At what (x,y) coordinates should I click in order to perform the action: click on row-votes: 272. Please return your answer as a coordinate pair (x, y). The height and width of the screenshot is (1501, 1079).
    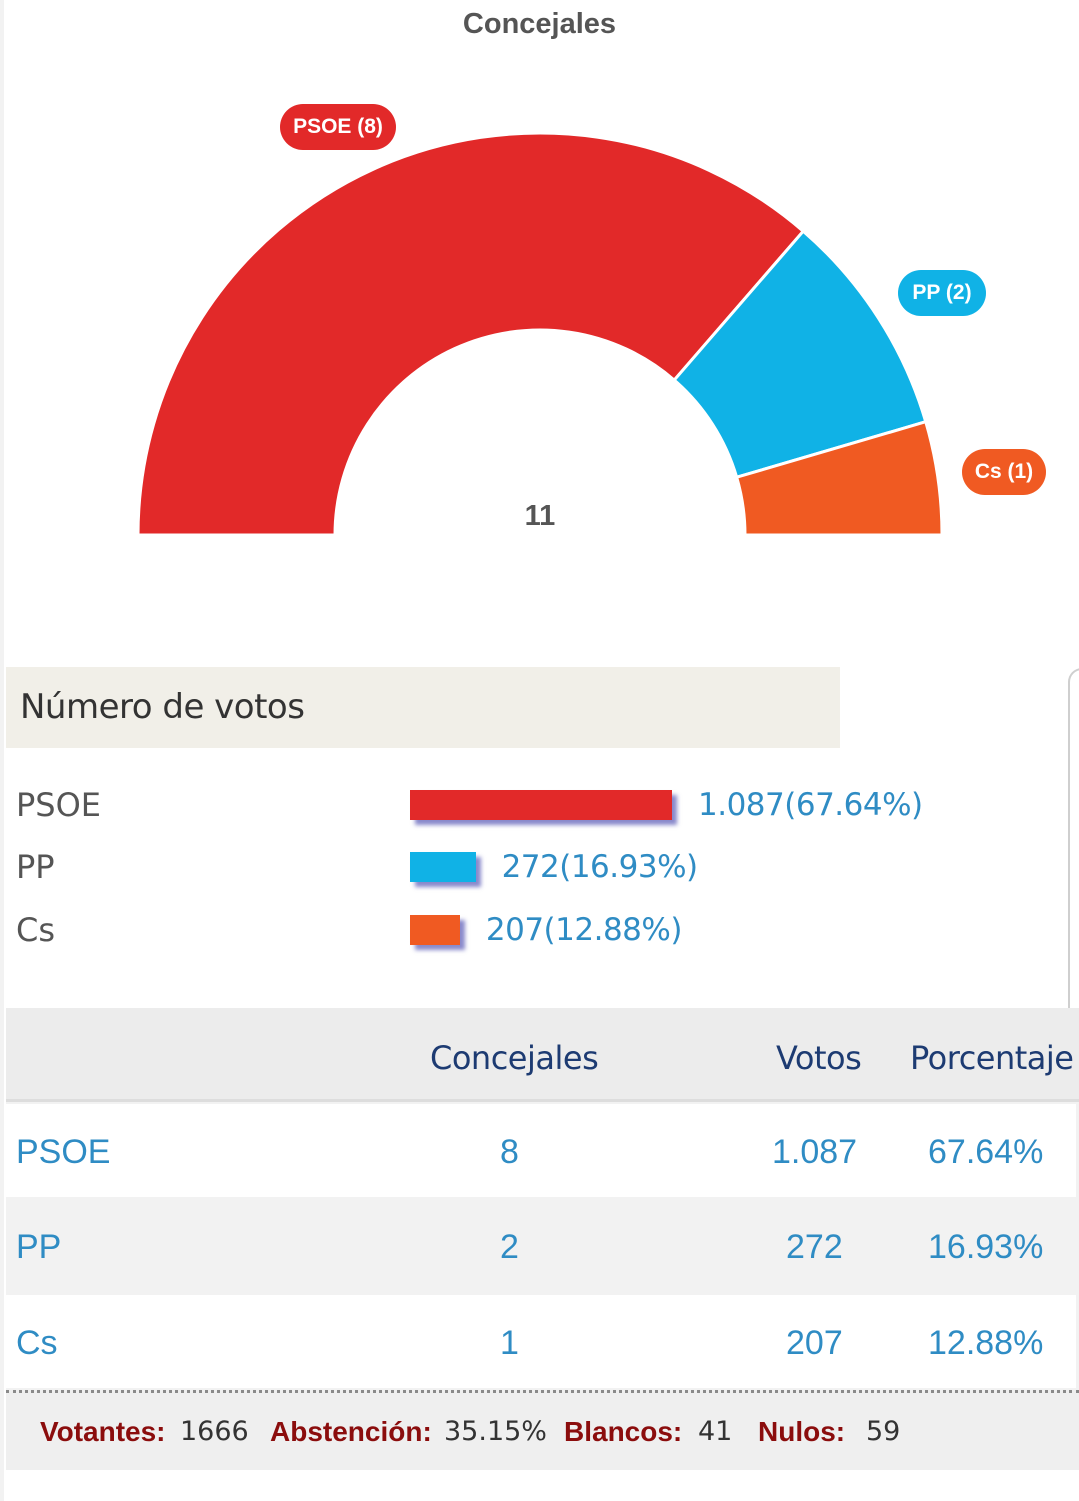
    Looking at the image, I should click on (814, 1247).